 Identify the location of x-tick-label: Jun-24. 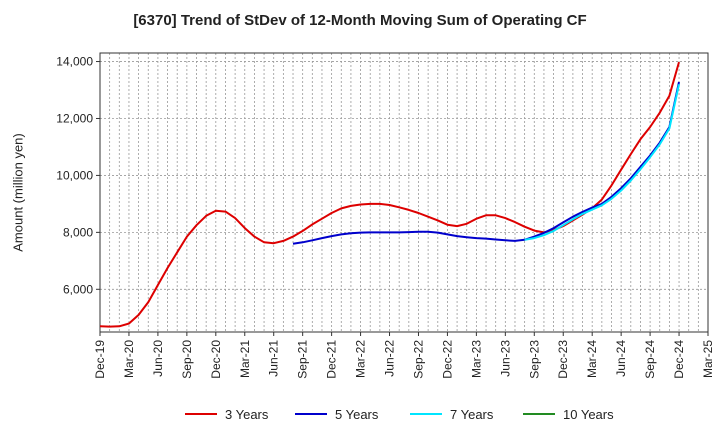
(621, 358).